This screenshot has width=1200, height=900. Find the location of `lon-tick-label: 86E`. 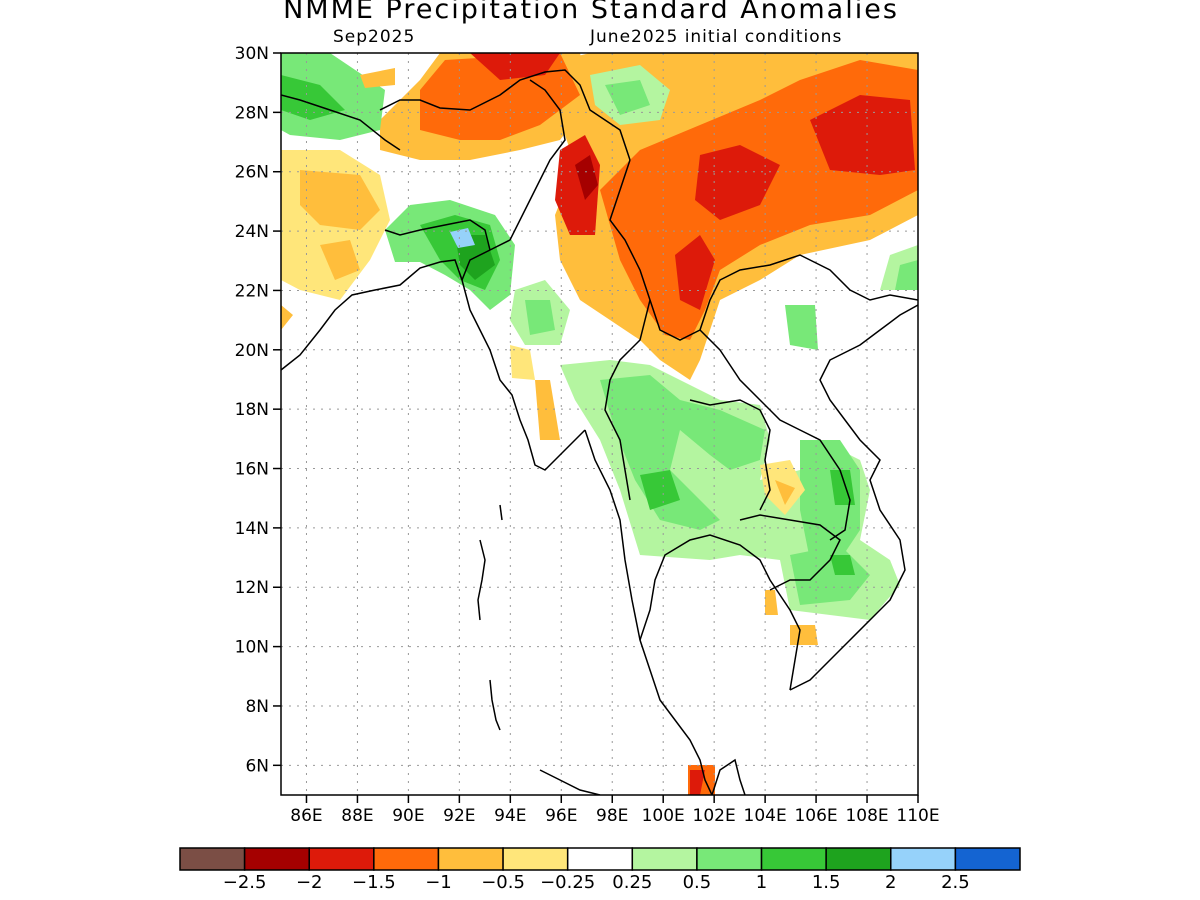

lon-tick-label: 86E is located at coordinates (306, 816).